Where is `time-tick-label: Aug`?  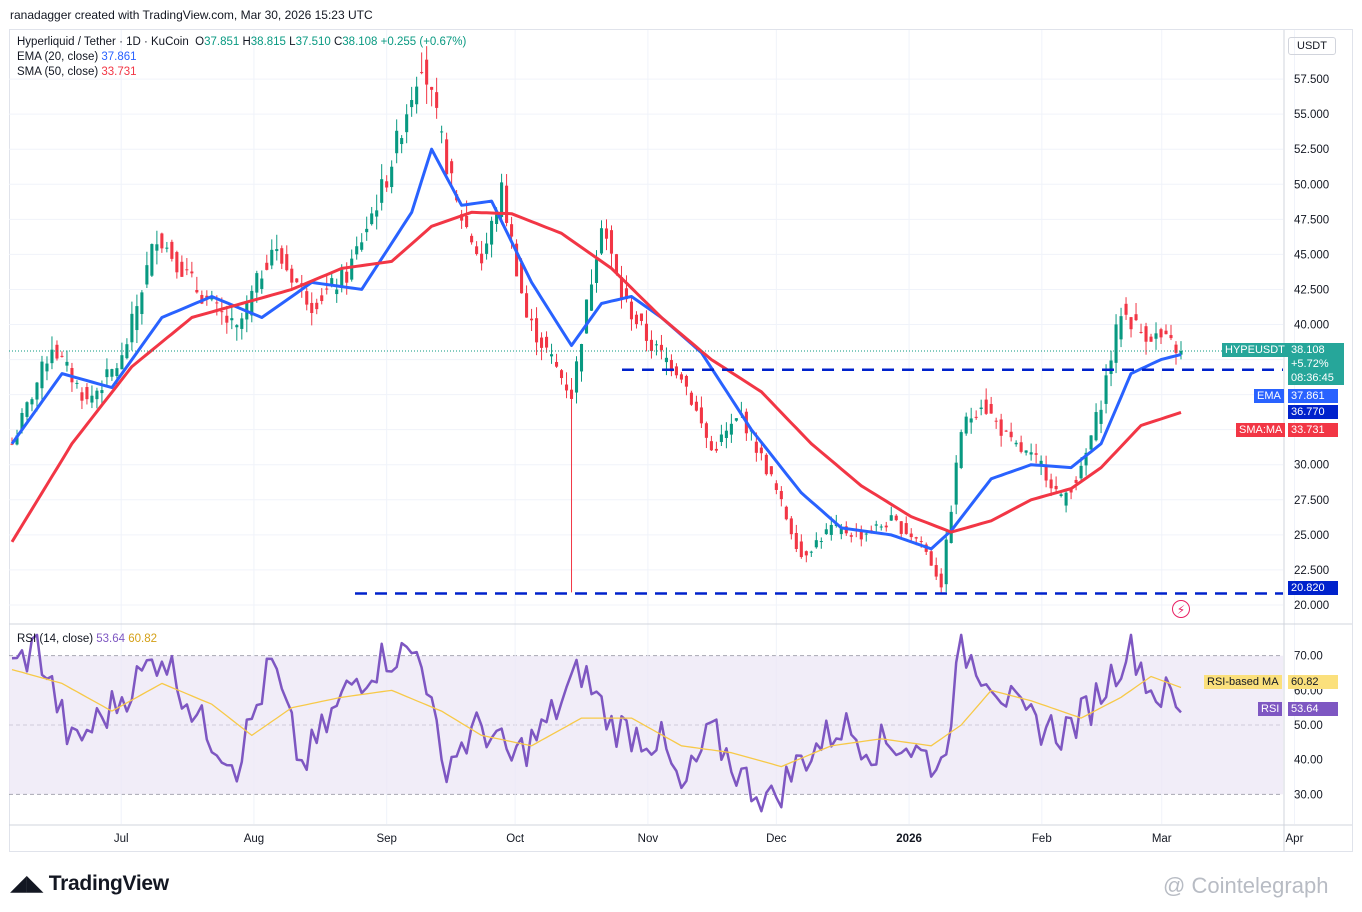 time-tick-label: Aug is located at coordinates (254, 839).